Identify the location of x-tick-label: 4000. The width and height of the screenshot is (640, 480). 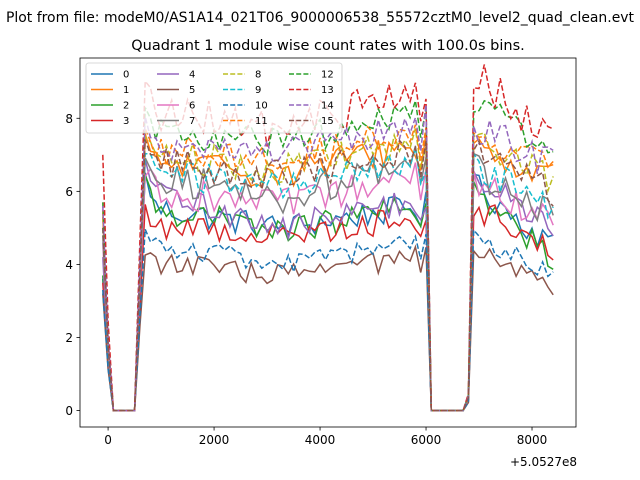
(320, 440).